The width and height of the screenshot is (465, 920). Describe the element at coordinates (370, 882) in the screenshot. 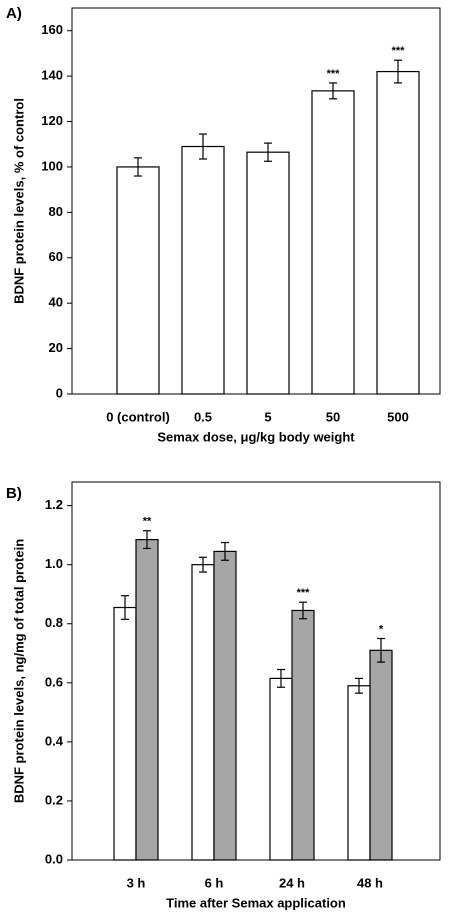

I see `x-tick-label: 48 h` at that location.